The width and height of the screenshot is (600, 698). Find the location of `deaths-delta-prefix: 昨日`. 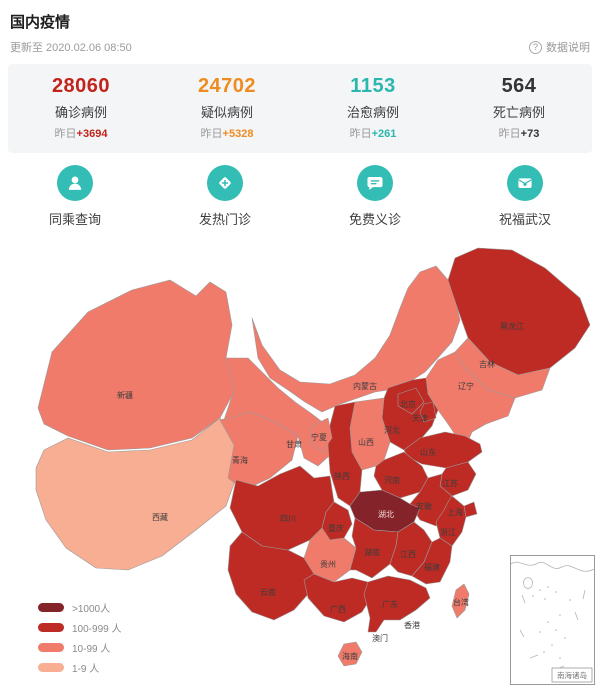

deaths-delta-prefix: 昨日 is located at coordinates (509, 134).